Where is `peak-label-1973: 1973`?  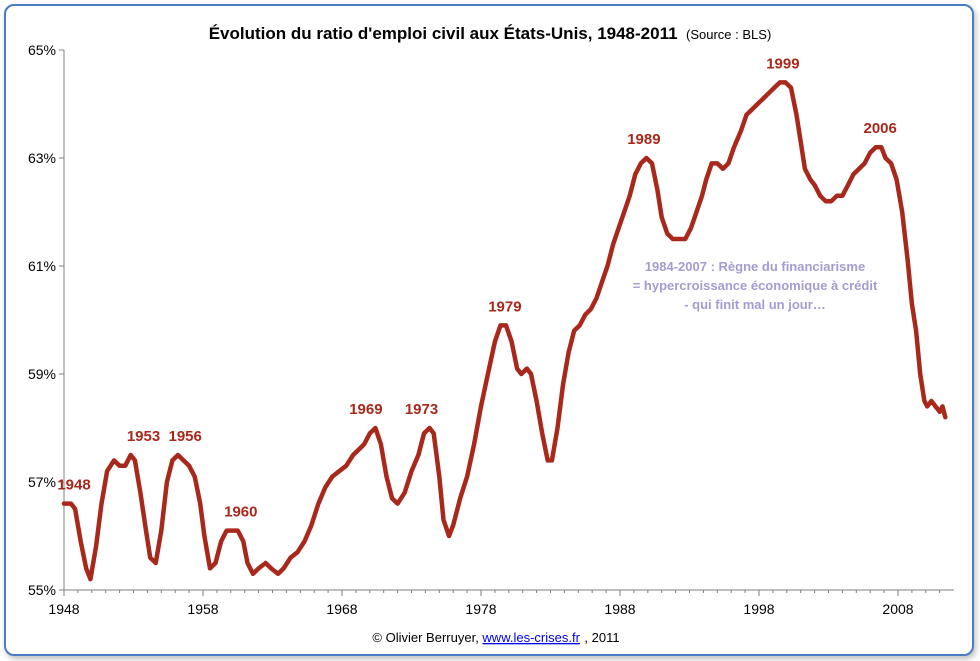 peak-label-1973: 1973 is located at coordinates (421, 409).